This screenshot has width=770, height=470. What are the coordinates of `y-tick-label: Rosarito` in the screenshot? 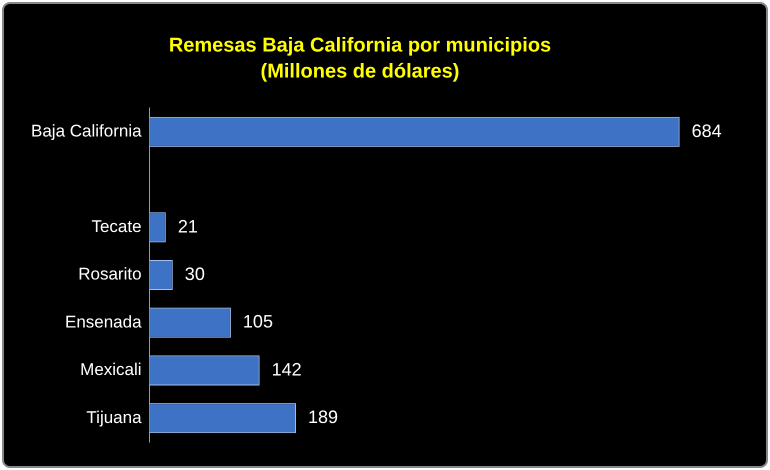 It's located at (110, 274).